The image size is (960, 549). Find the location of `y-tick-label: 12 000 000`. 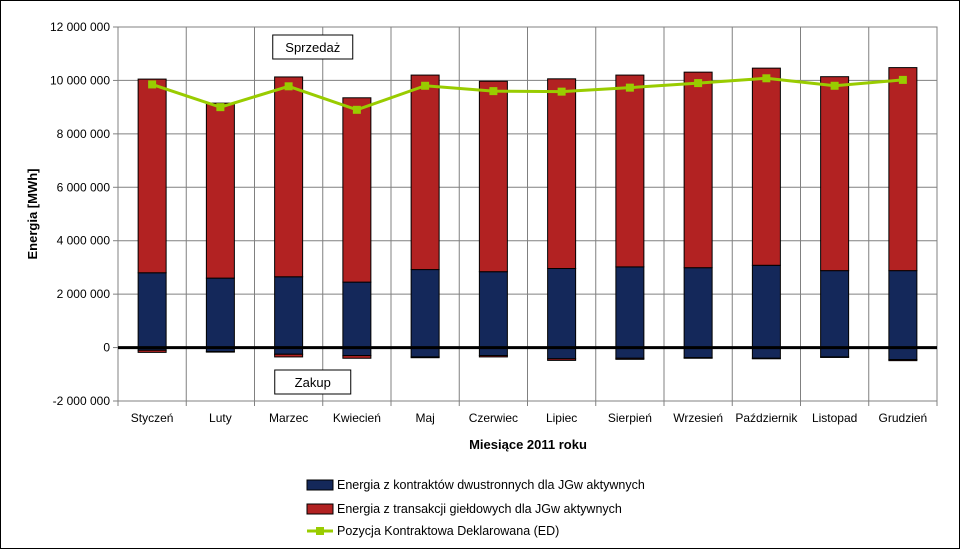

y-tick-label: 12 000 000 is located at coordinates (80, 27).